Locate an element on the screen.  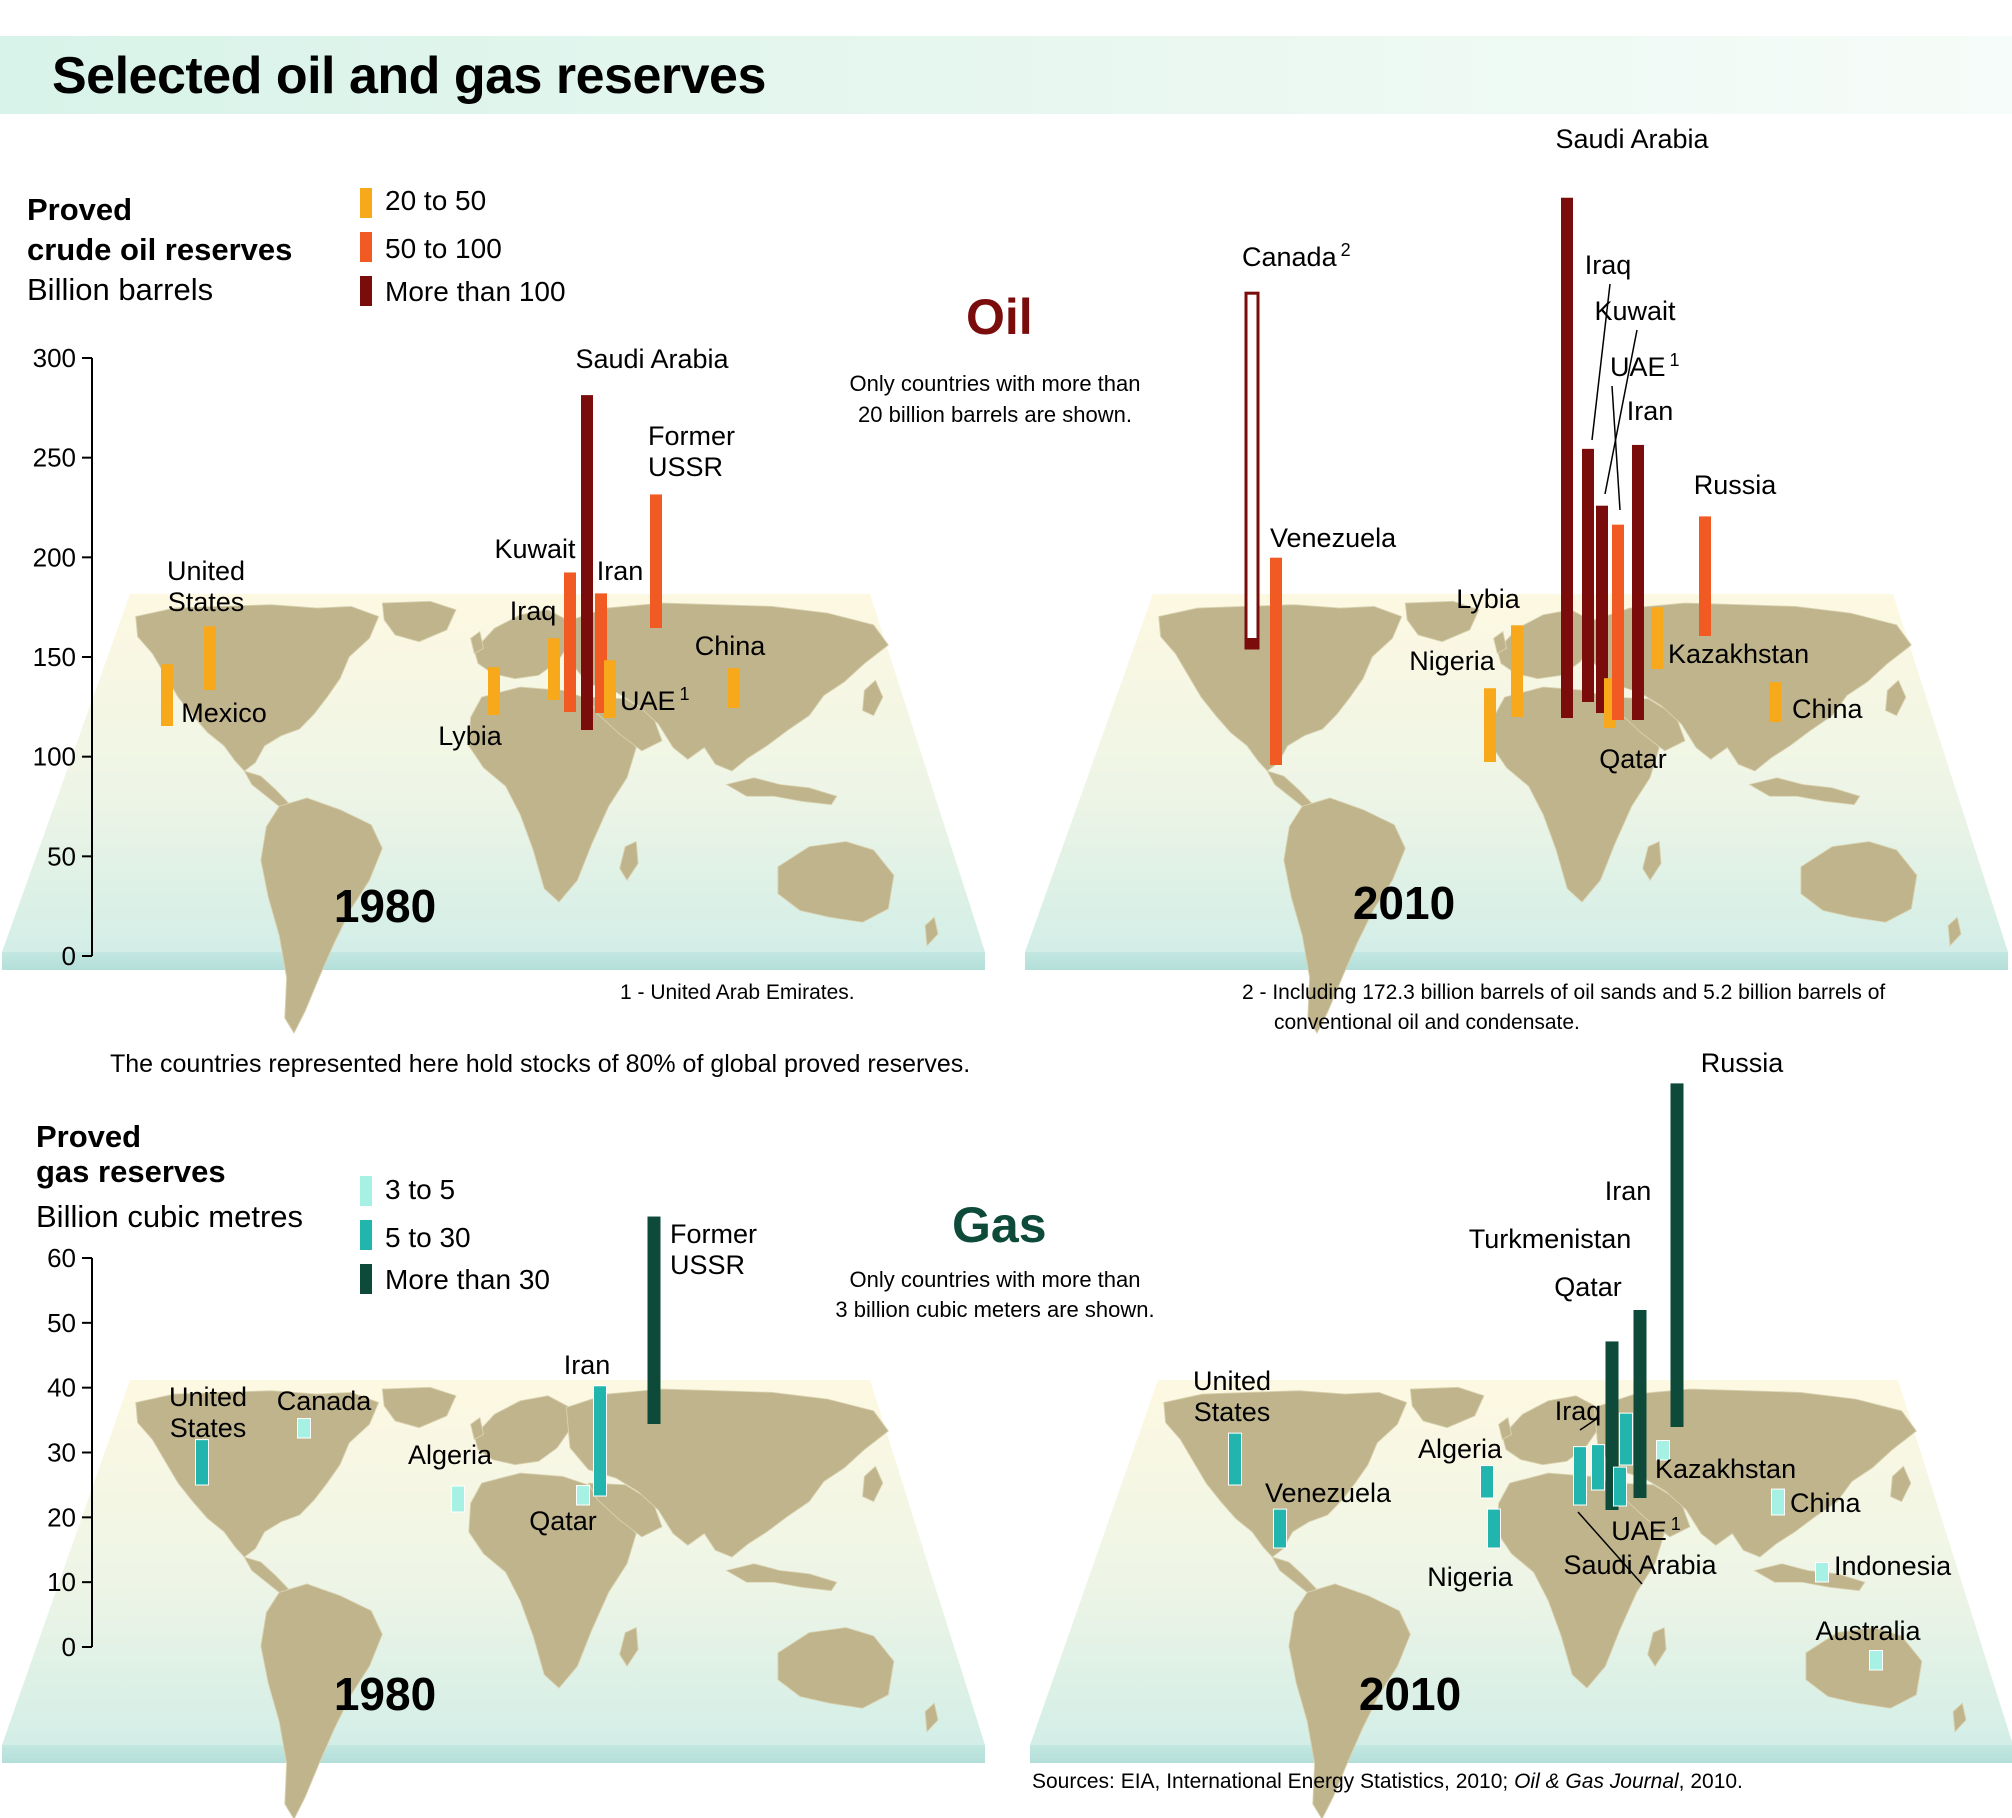
bar-uae is located at coordinates (1618, 622).